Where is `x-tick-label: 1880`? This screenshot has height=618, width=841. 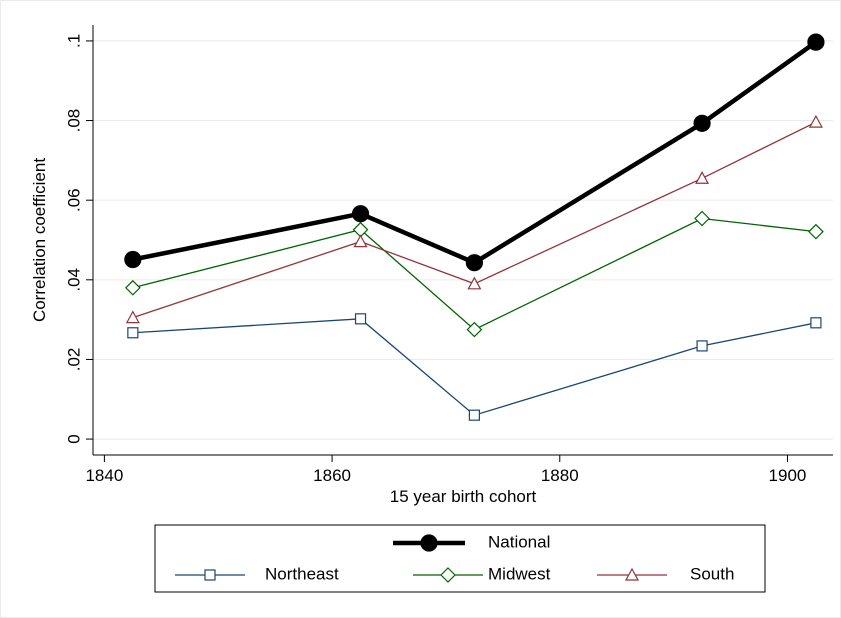
x-tick-label: 1880 is located at coordinates (560, 475).